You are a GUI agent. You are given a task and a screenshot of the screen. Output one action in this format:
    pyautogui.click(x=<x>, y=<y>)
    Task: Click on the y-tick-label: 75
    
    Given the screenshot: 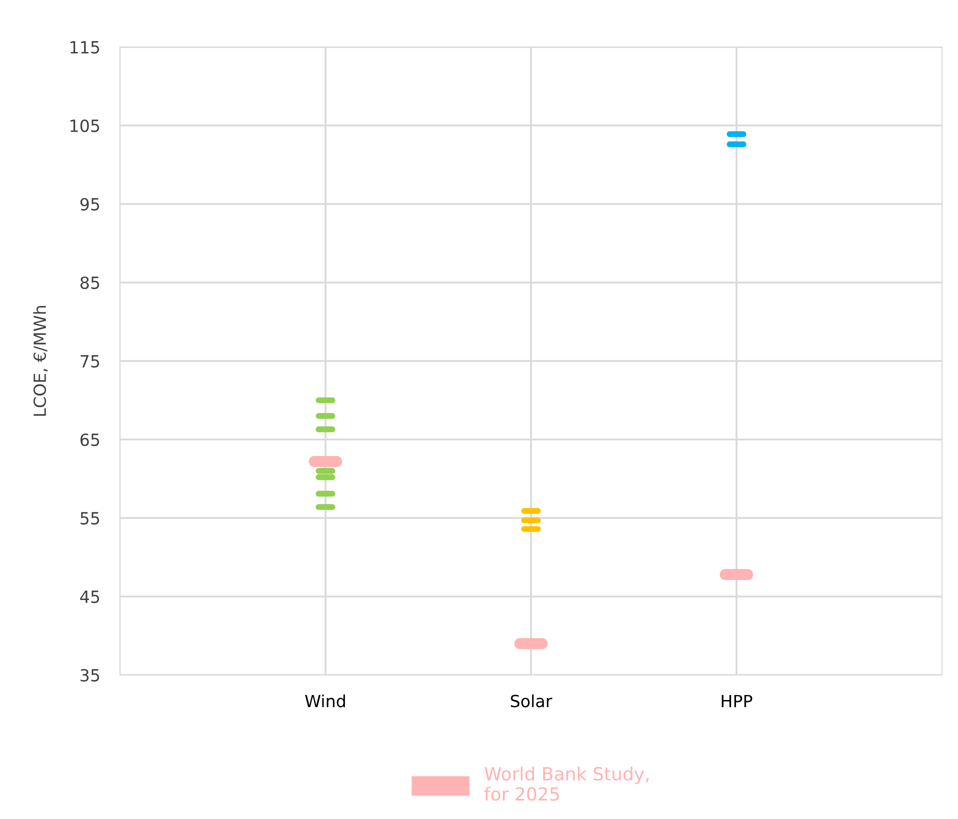 What is the action you would take?
    pyautogui.click(x=90, y=361)
    